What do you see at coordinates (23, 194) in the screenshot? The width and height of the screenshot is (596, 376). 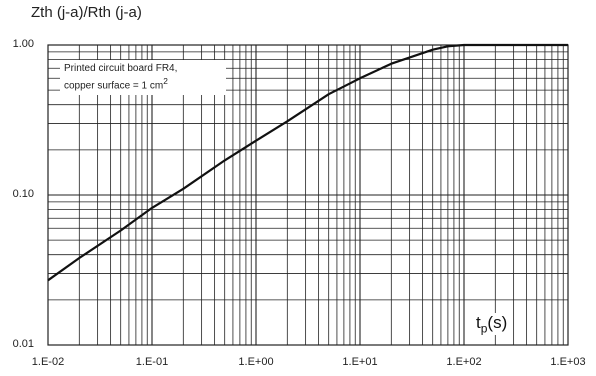 I see `y-tick-label: 0.10` at bounding box center [23, 194].